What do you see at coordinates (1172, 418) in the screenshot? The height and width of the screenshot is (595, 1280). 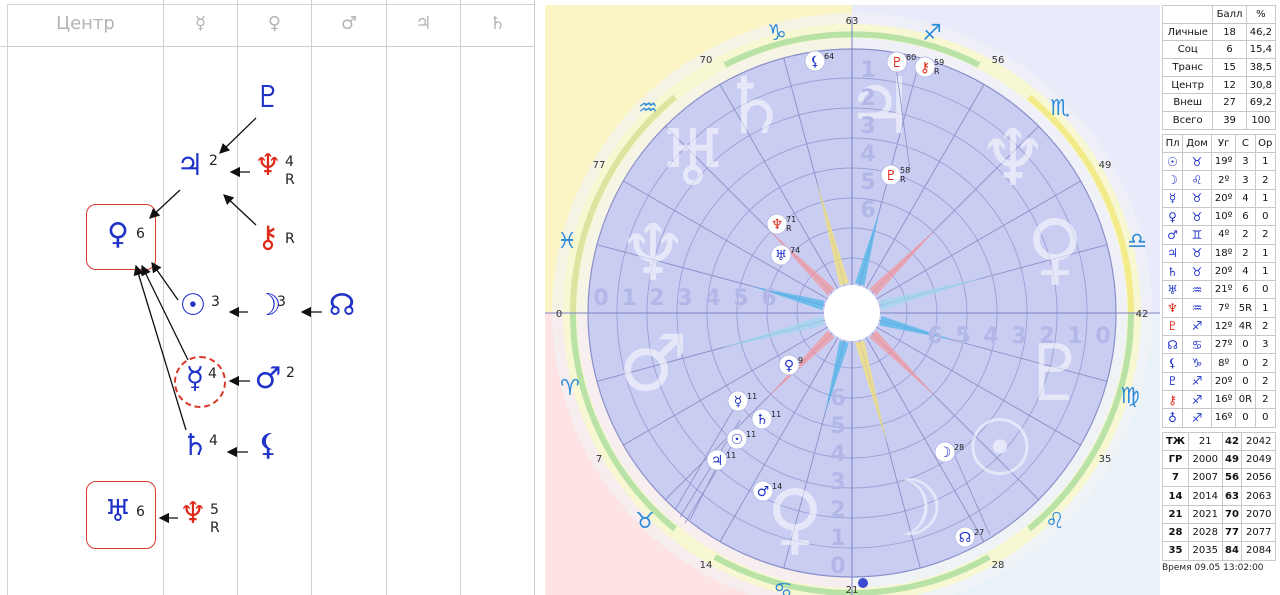 I see `planet-glyph-cell: ♁` at bounding box center [1172, 418].